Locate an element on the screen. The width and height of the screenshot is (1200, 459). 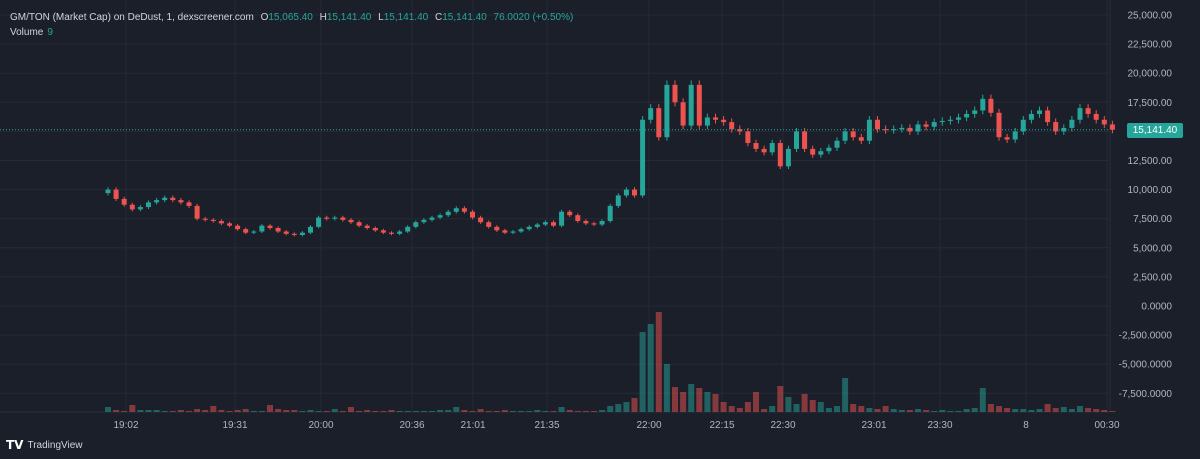
x-tick-label: 20:00 is located at coordinates (320, 425).